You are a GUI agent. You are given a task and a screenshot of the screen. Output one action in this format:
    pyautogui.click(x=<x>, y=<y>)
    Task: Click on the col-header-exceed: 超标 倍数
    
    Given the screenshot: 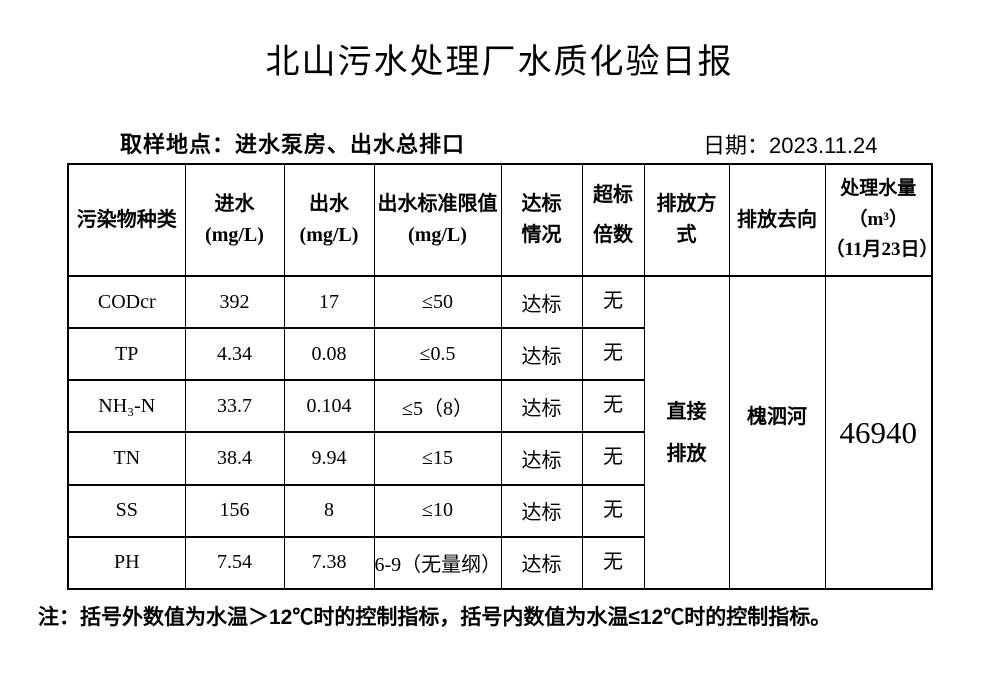 What is the action you would take?
    pyautogui.click(x=613, y=220)
    